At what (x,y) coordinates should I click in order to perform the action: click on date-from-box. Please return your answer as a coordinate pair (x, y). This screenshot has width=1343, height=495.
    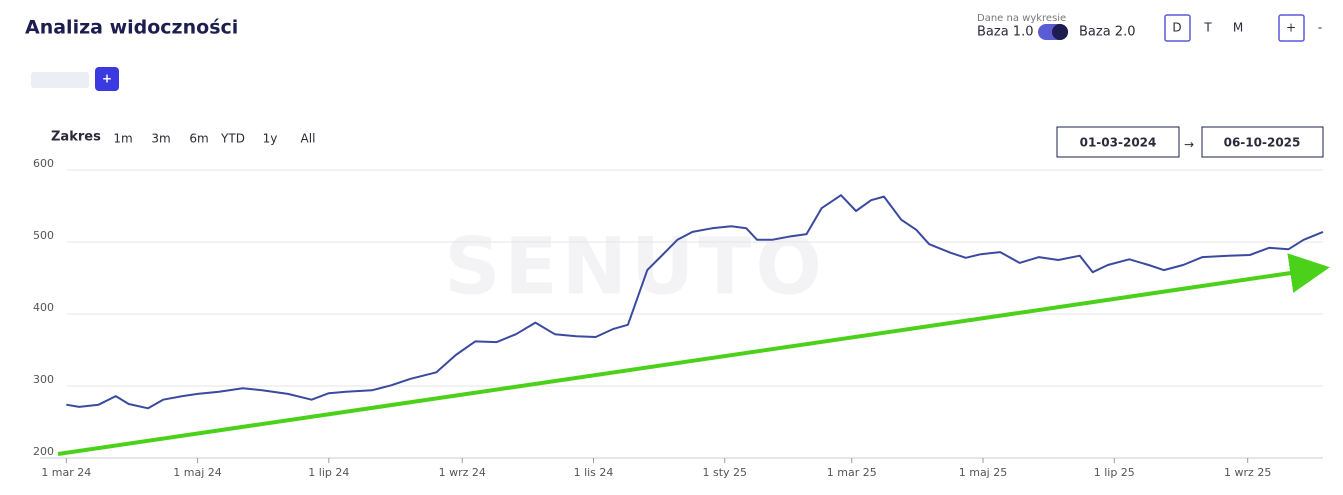
    Looking at the image, I should click on (1118, 142).